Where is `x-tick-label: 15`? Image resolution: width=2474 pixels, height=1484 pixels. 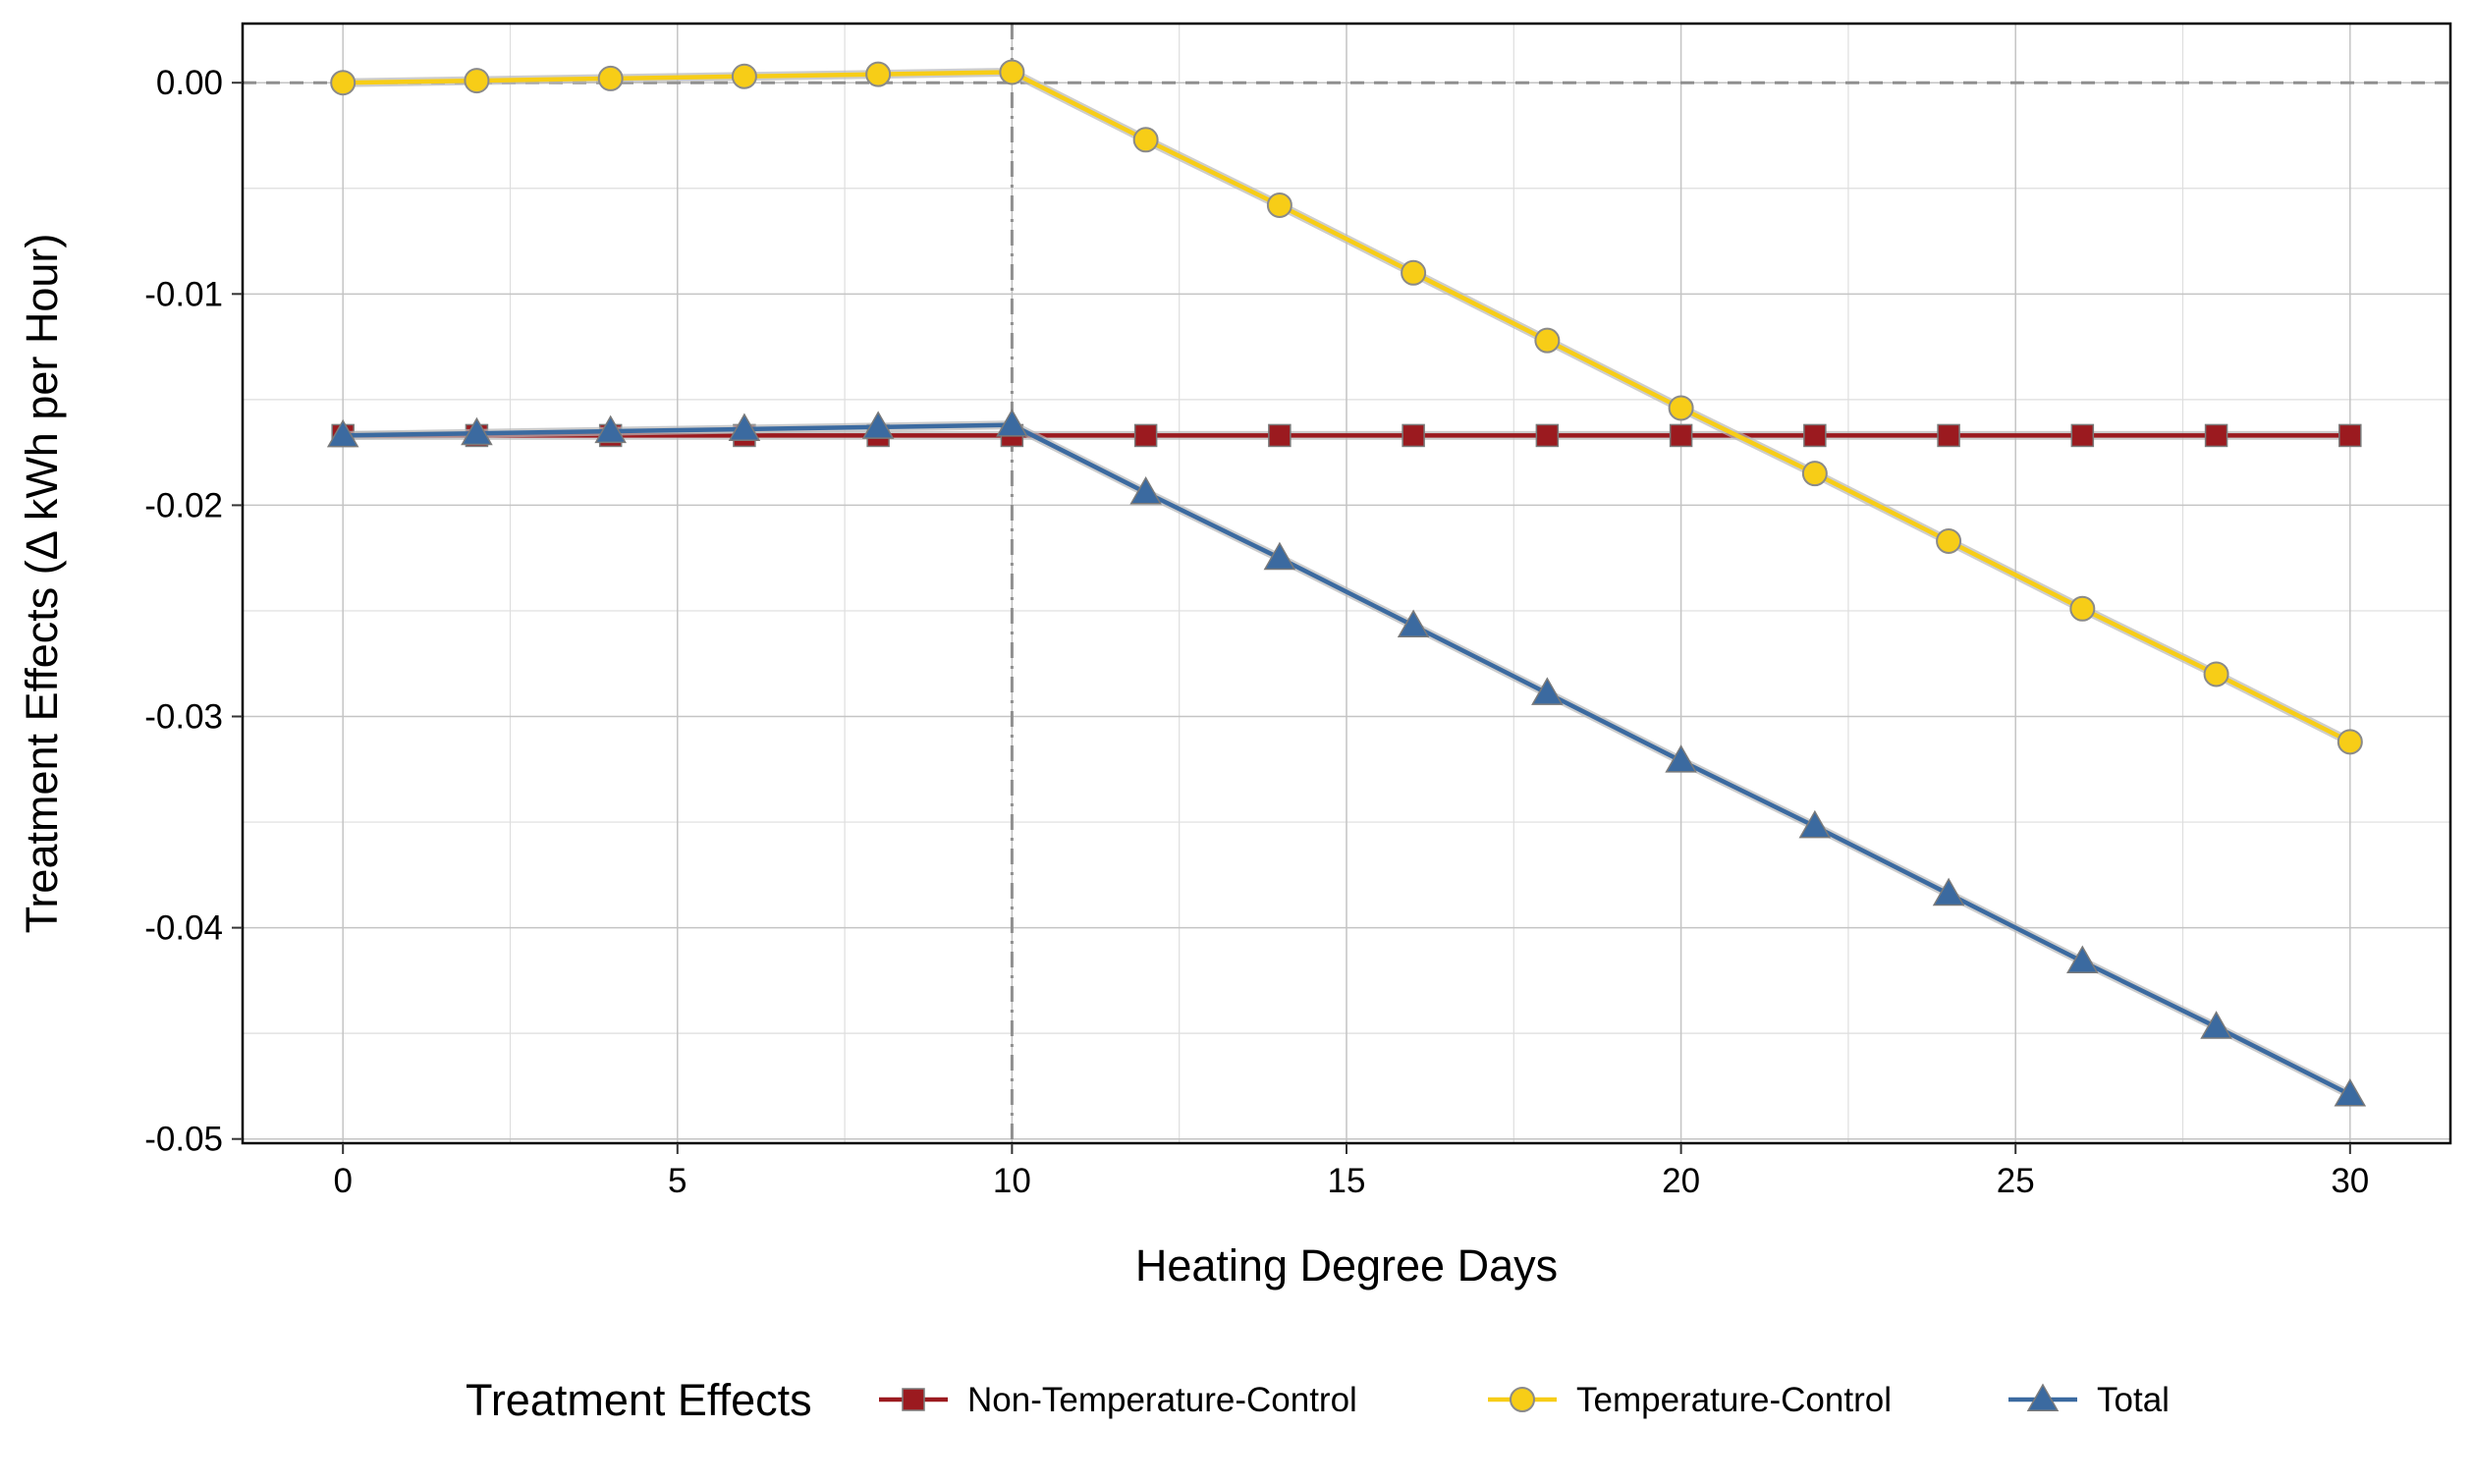 x-tick-label: 15 is located at coordinates (1347, 1181).